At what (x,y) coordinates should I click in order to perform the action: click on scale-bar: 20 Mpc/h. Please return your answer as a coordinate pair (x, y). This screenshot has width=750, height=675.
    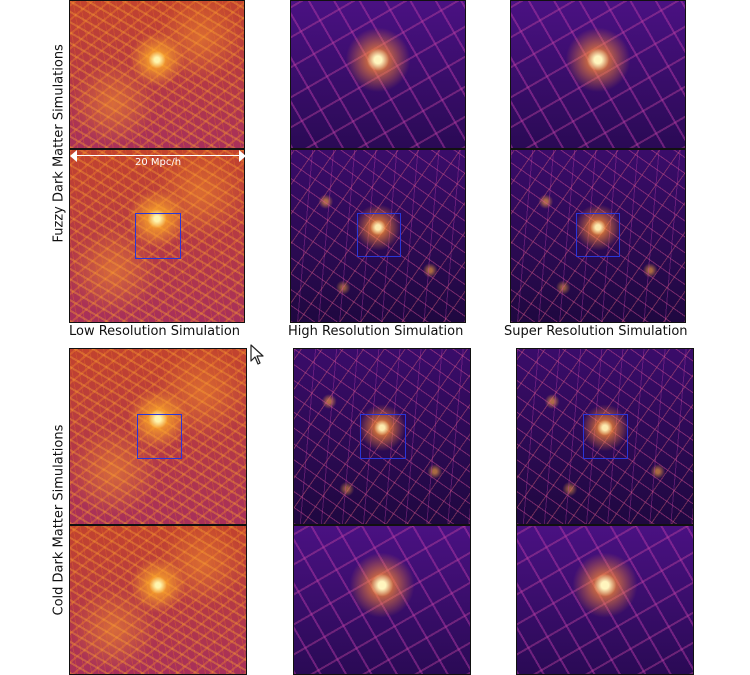
    Looking at the image, I should click on (158, 158).